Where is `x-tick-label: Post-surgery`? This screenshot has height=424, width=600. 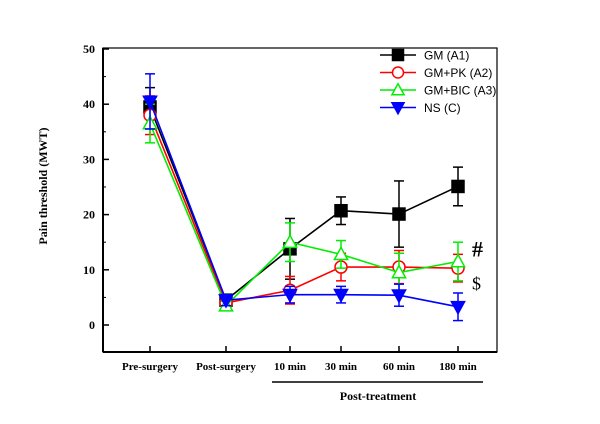
x-tick-label: Post-surgery is located at coordinates (226, 367).